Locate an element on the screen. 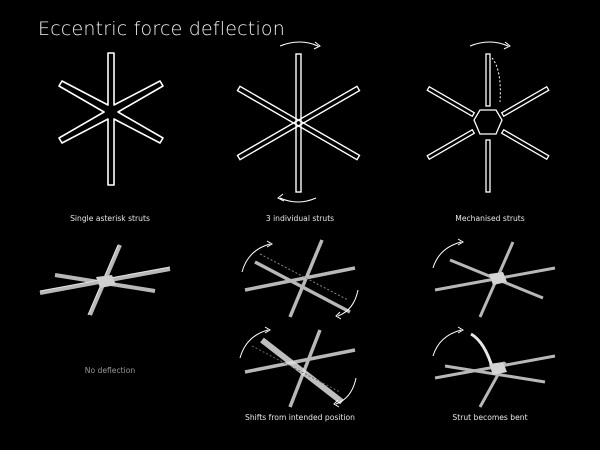  asterisk-render is located at coordinates (110, 280).